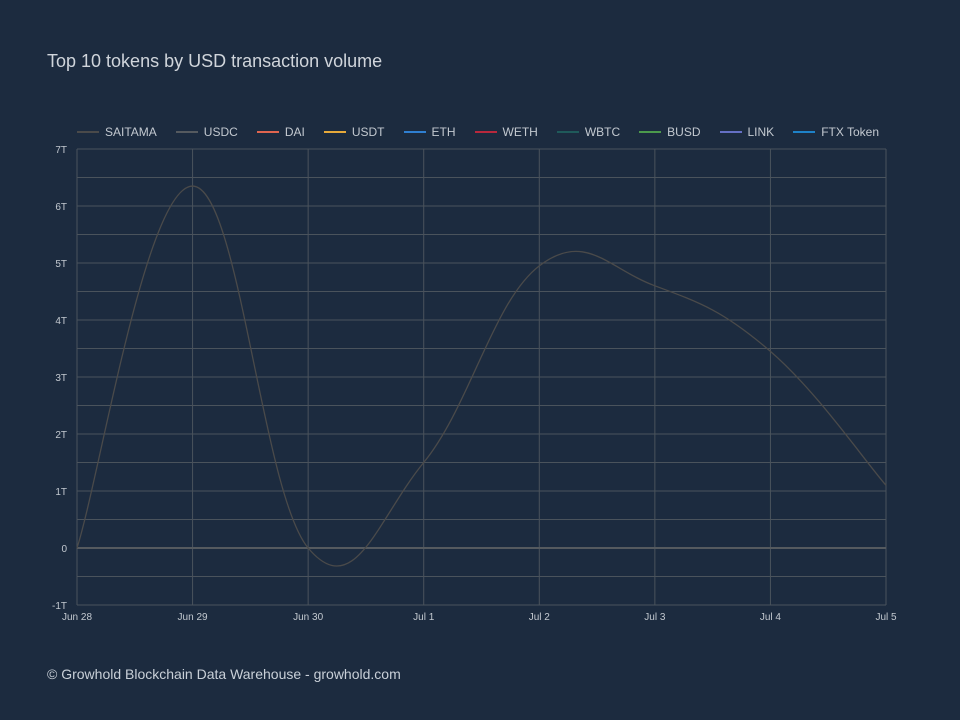 The image size is (960, 720). Describe the element at coordinates (61, 264) in the screenshot. I see `y-tick-label: 5T` at that location.